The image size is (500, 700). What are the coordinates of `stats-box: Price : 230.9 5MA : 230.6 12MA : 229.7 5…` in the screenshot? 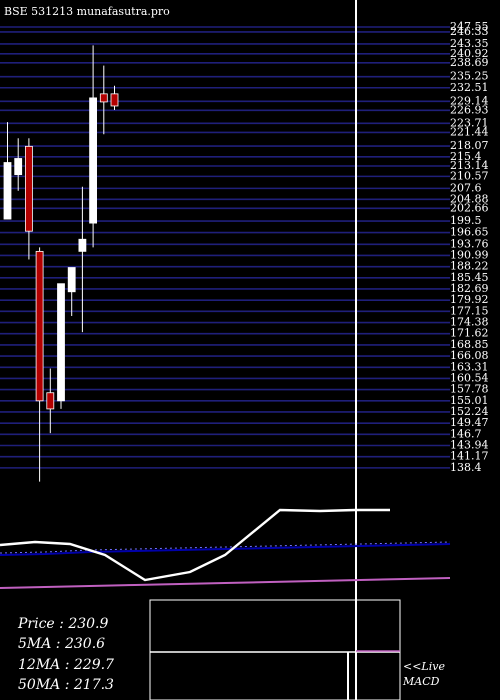 It's located at (65, 654).